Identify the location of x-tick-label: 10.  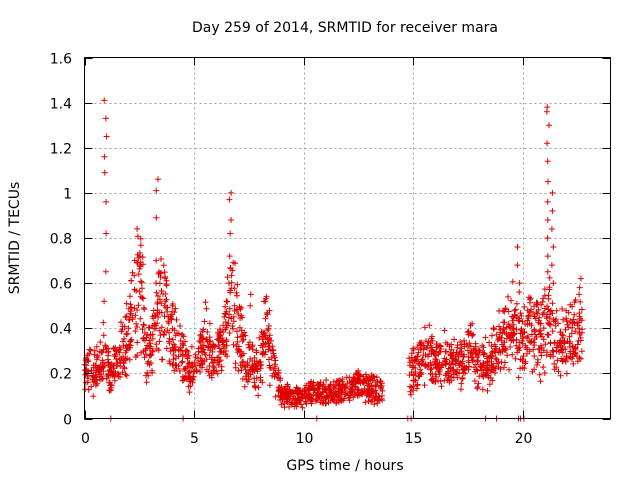
(305, 439).